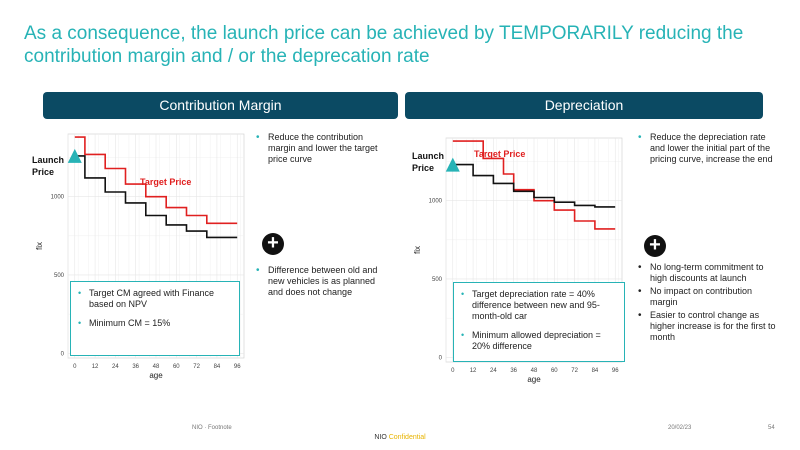 The width and height of the screenshot is (800, 450). Describe the element at coordinates (212, 428) in the screenshot. I see `footnote: NIO · Footnote` at that location.